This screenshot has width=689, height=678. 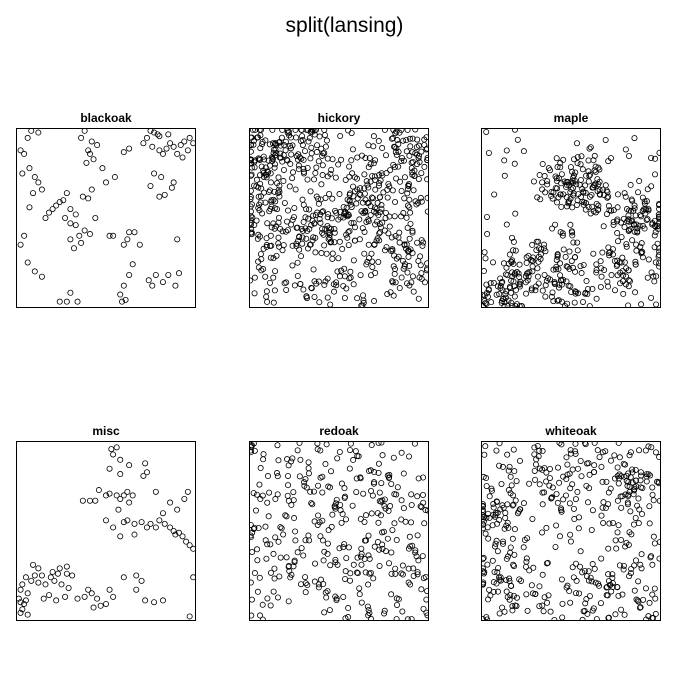 I want to click on plot-area, so click(x=339, y=218).